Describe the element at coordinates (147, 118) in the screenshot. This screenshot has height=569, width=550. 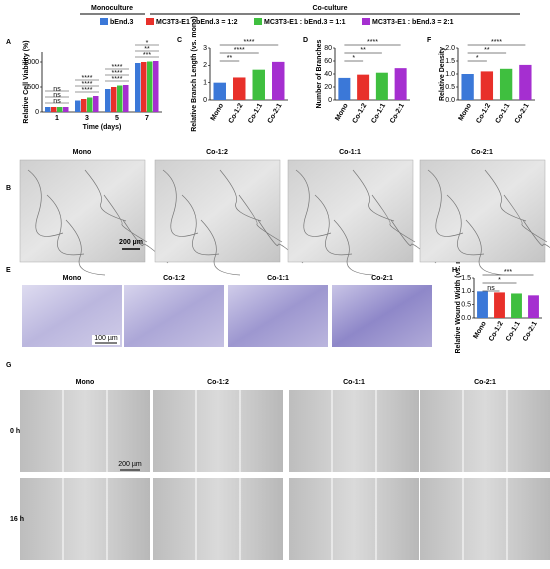
I see `x-tick-label: 7` at that location.